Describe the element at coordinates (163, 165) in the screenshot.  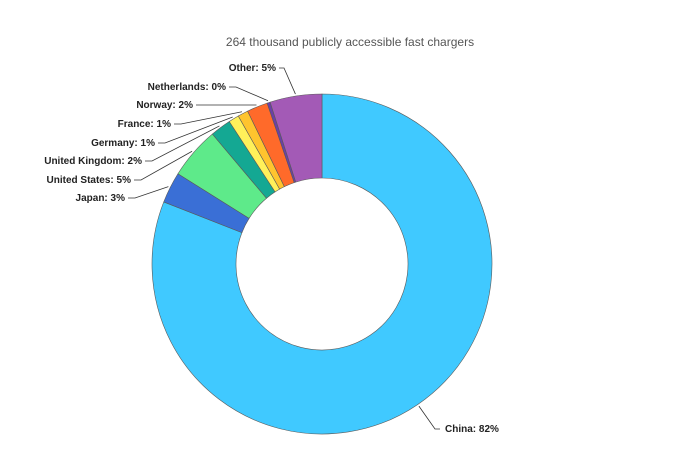
I see `leader-united-states` at that location.